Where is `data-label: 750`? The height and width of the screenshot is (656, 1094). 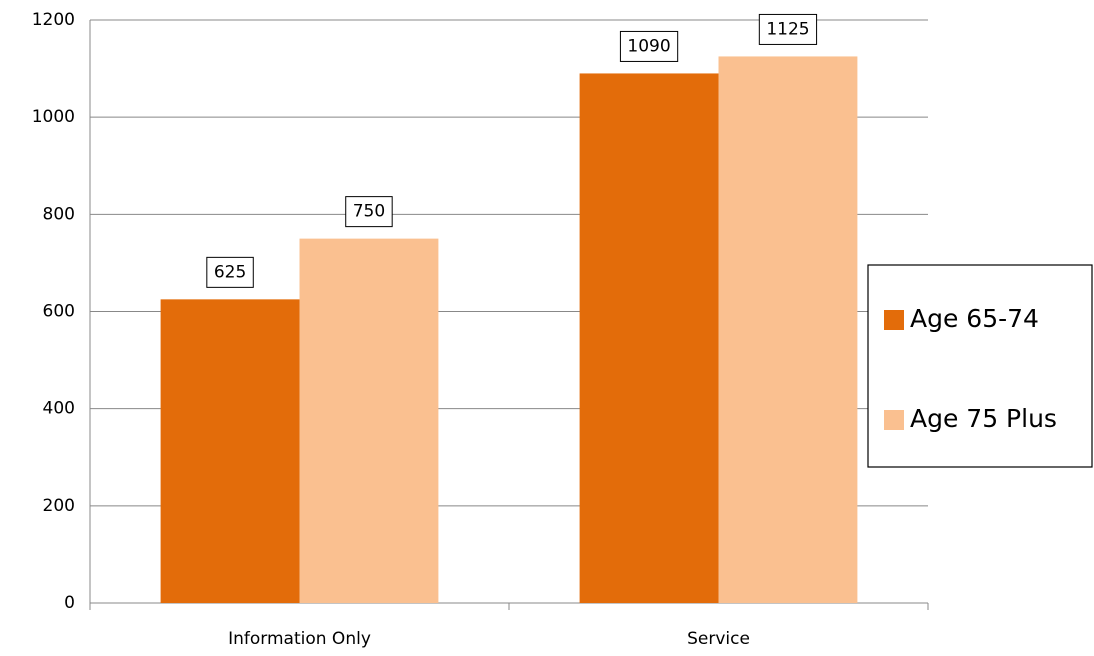
data-label: 750 is located at coordinates (369, 212).